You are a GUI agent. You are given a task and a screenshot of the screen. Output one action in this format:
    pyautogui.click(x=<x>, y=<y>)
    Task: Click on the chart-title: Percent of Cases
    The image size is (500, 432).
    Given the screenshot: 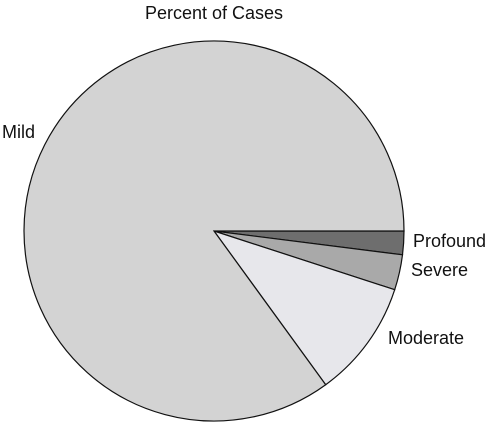 What is the action you would take?
    pyautogui.click(x=214, y=13)
    